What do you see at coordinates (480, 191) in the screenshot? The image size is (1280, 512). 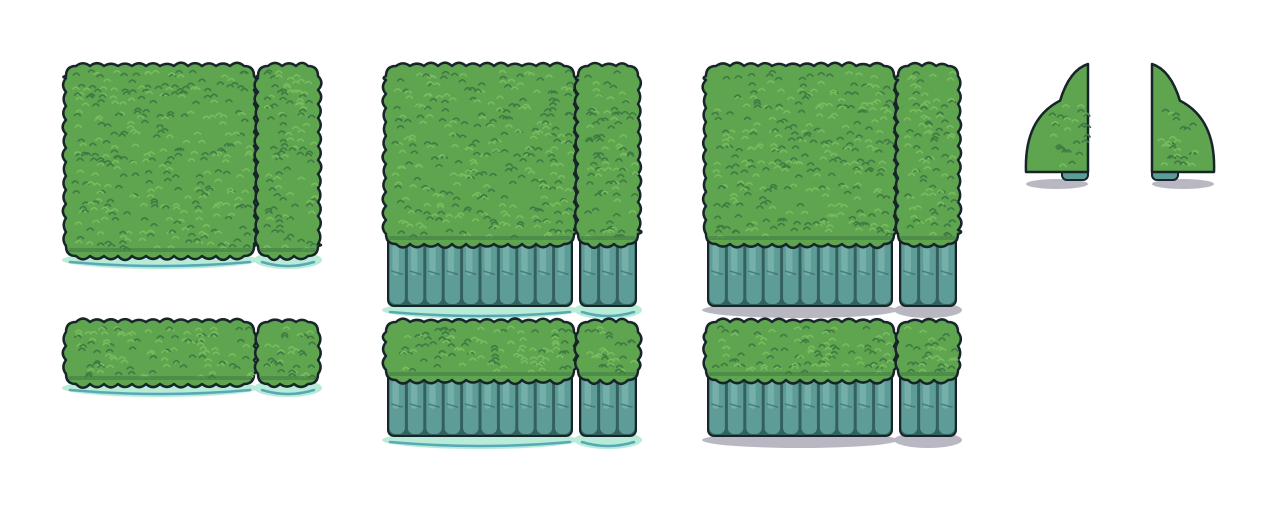 I see `cliff-bush-water-large-block` at bounding box center [480, 191].